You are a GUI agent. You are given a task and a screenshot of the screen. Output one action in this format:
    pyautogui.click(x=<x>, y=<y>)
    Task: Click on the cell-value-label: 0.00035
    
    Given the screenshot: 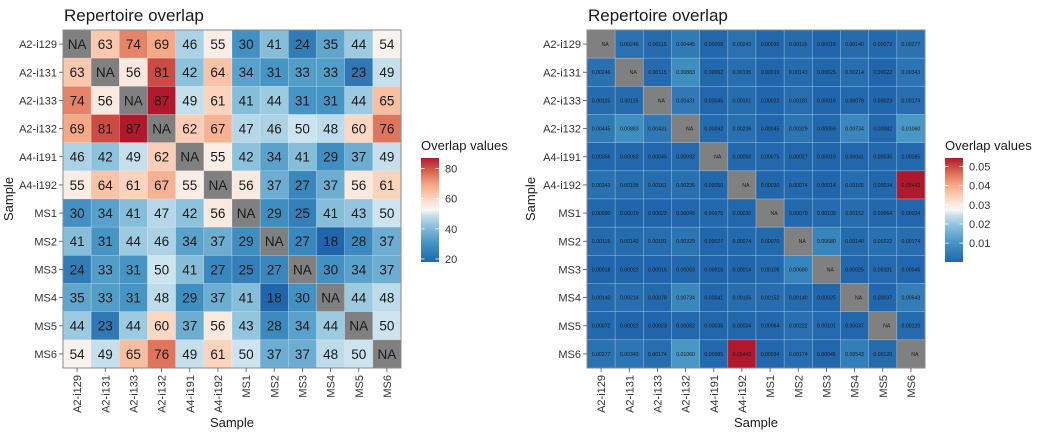 What is the action you would take?
    pyautogui.click(x=882, y=158)
    